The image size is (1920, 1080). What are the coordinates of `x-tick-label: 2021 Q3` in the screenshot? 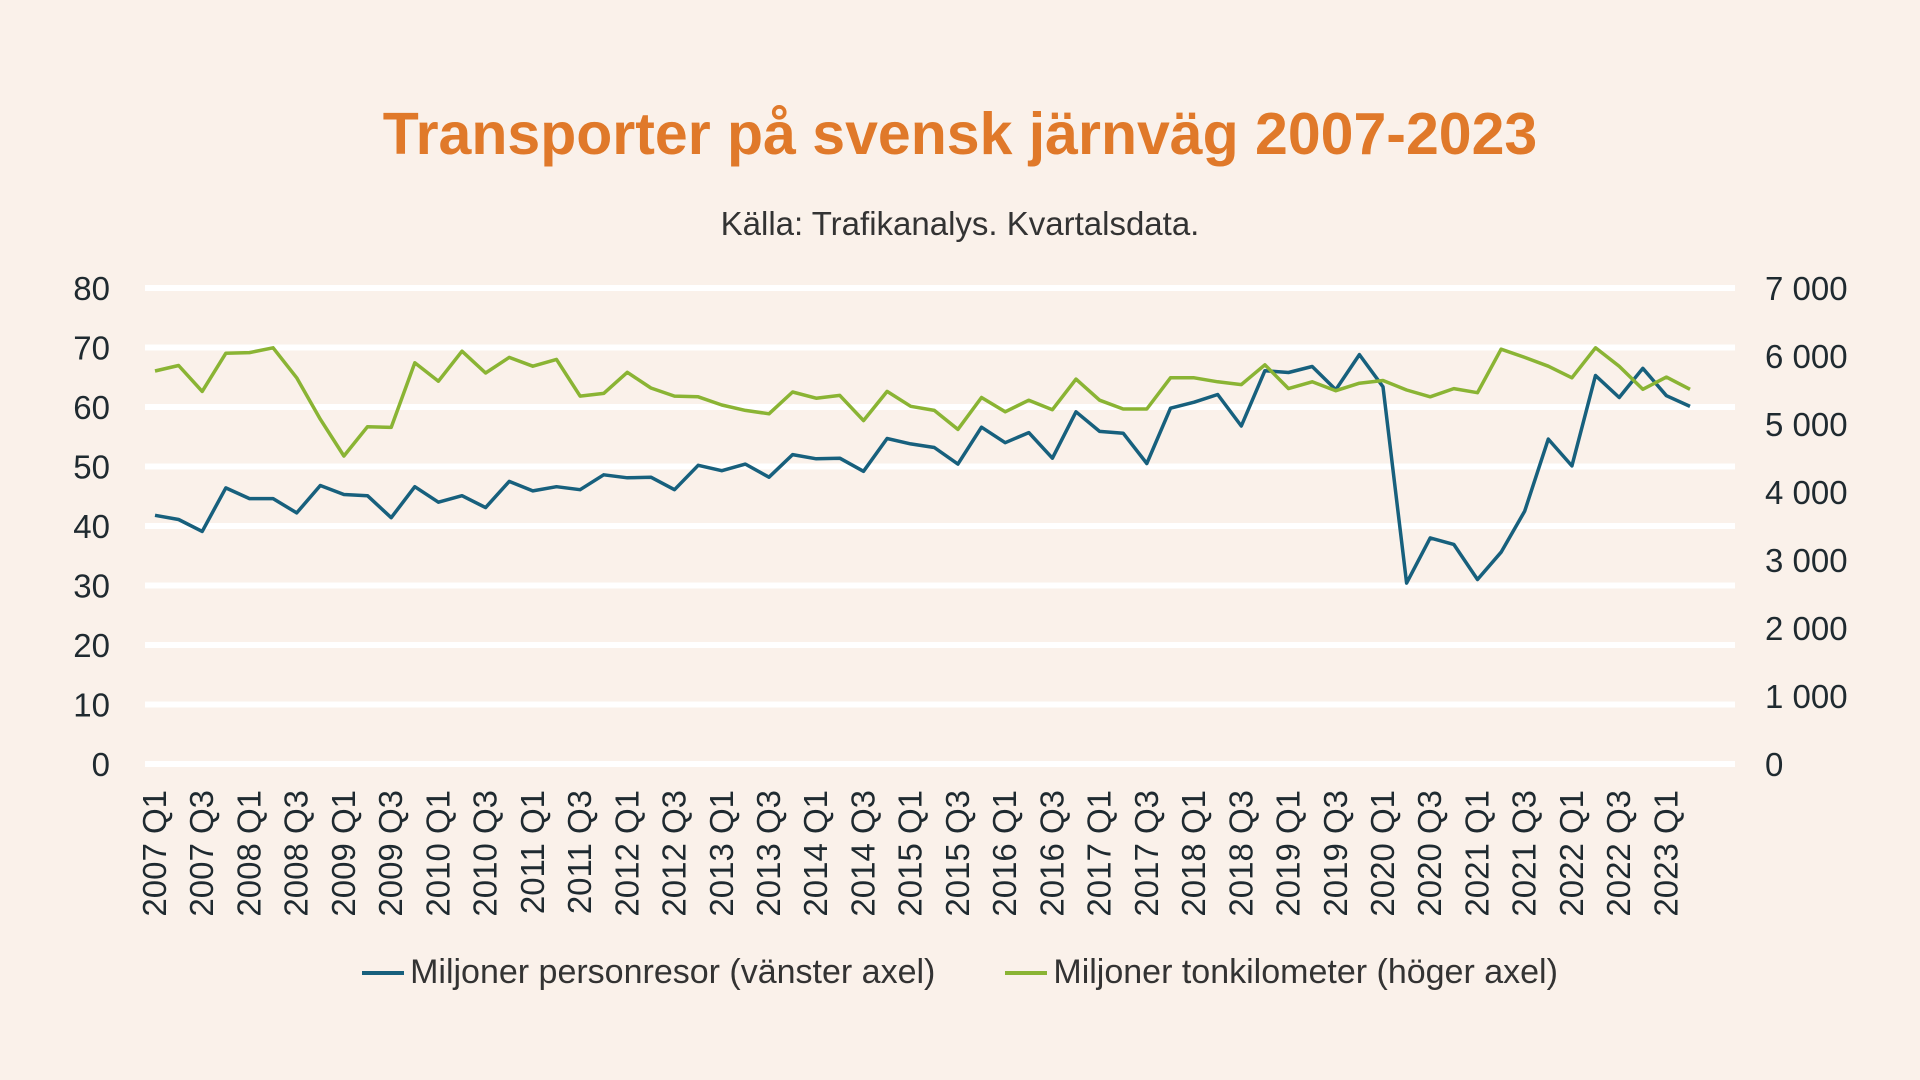 It's located at (1524, 853).